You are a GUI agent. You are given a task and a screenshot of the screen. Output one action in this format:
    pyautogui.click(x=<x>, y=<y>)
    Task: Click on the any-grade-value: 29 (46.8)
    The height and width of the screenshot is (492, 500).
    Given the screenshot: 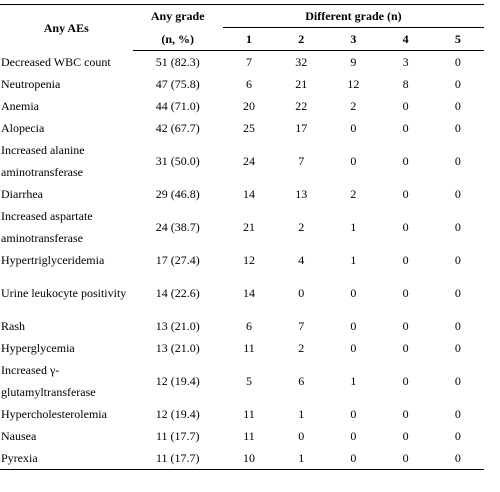 What is the action you would take?
    pyautogui.click(x=177, y=194)
    